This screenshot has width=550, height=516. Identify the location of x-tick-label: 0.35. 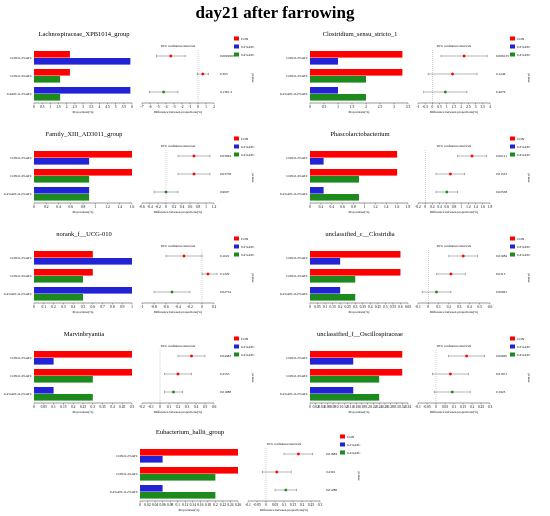
(363, 307).